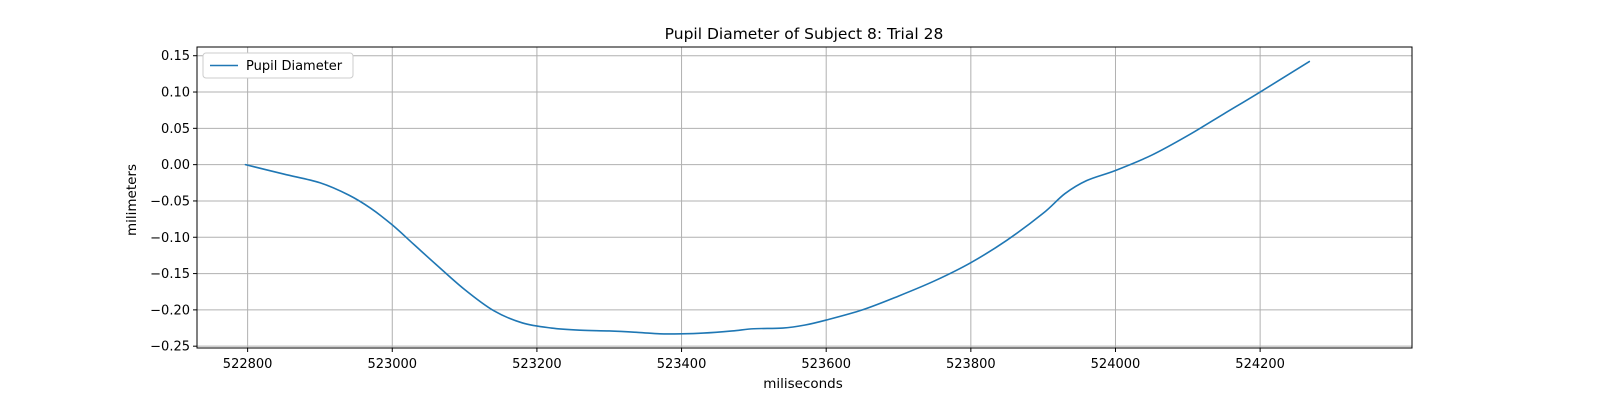  What do you see at coordinates (1116, 364) in the screenshot?
I see `x-tick-label: 524000` at bounding box center [1116, 364].